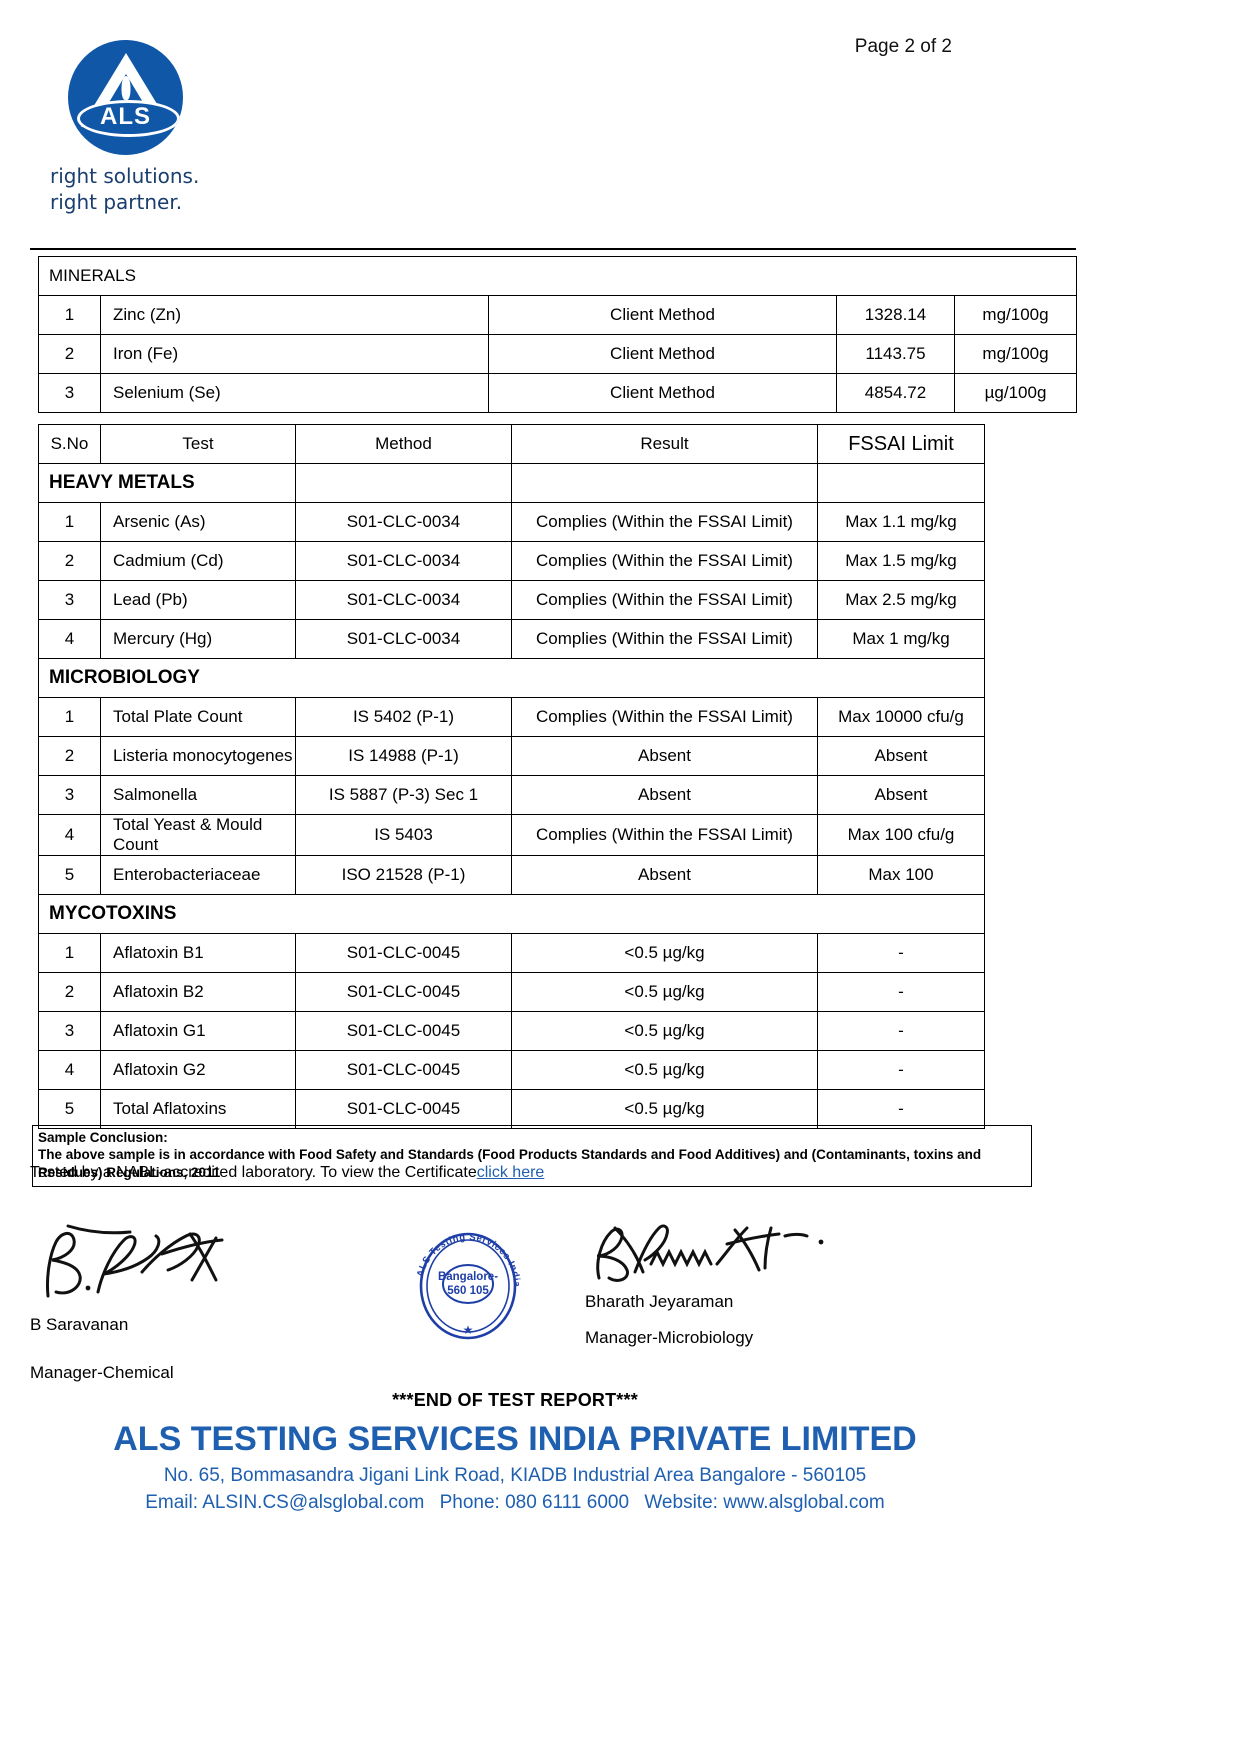 The width and height of the screenshot is (1242, 1755). Describe the element at coordinates (294, 315) in the screenshot. I see `cell-test: Zinc (Zn)` at that location.